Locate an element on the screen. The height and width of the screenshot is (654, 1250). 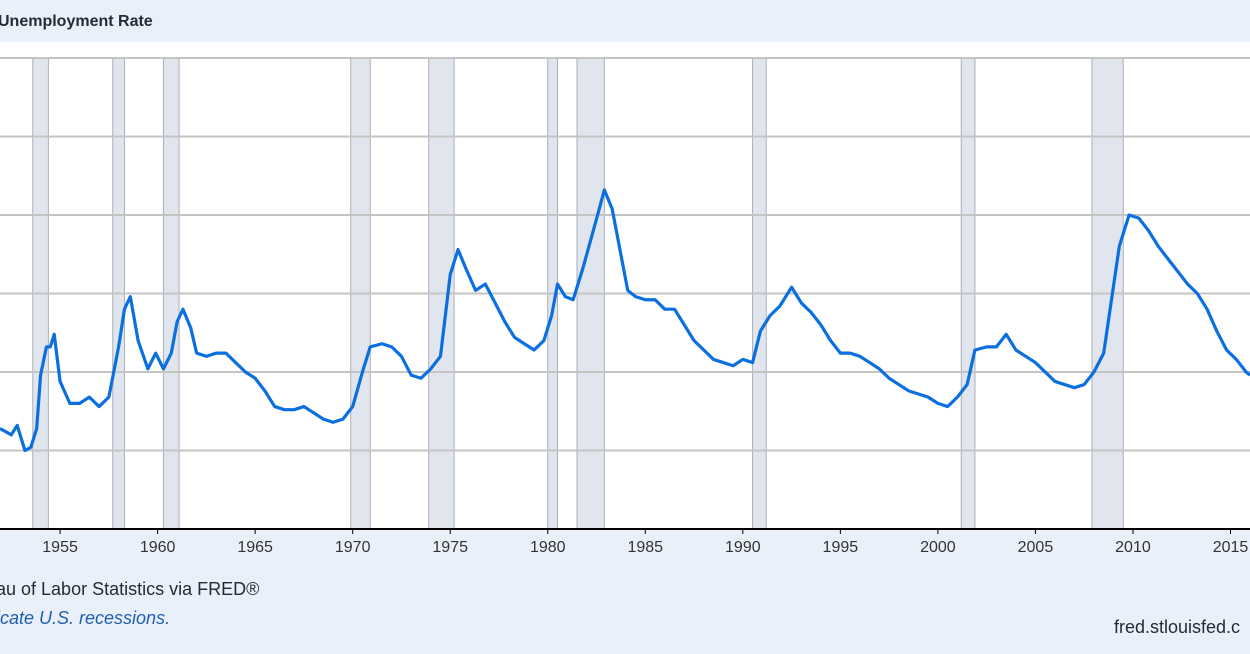
recession-note: icate U.S. recessions. is located at coordinates (85, 618).